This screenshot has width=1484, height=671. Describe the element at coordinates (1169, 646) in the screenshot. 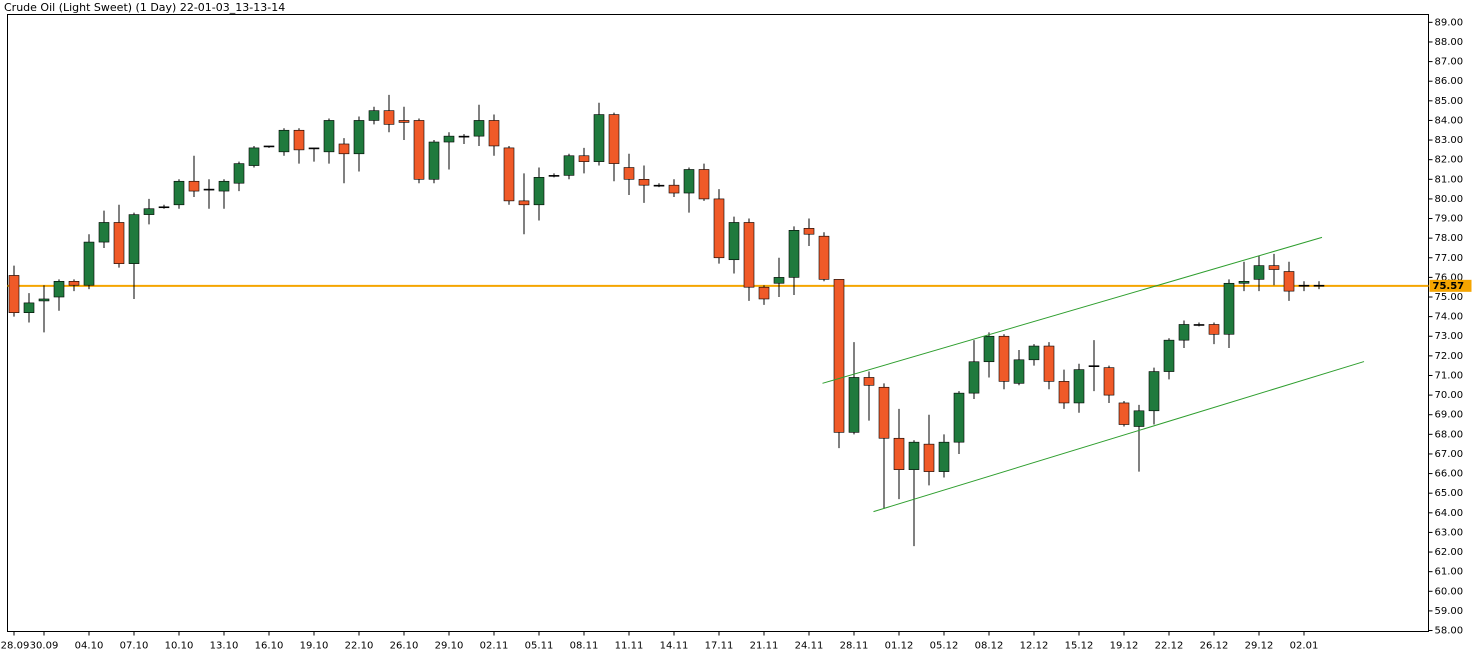

I see `x-tick-label: 22.12` at that location.